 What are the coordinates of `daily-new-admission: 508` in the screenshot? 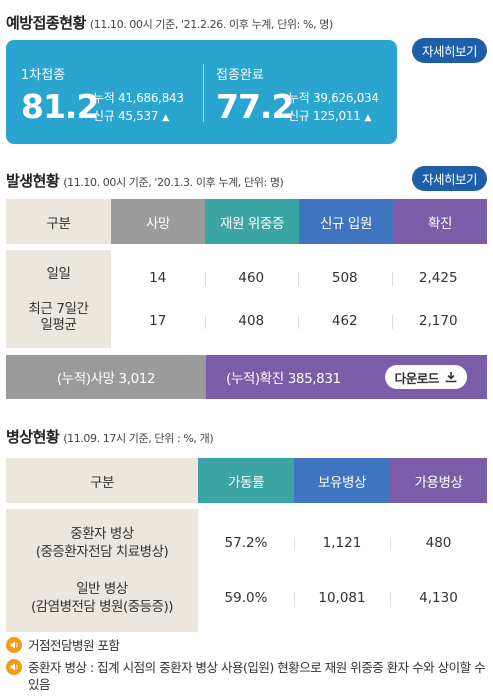 It's located at (345, 278).